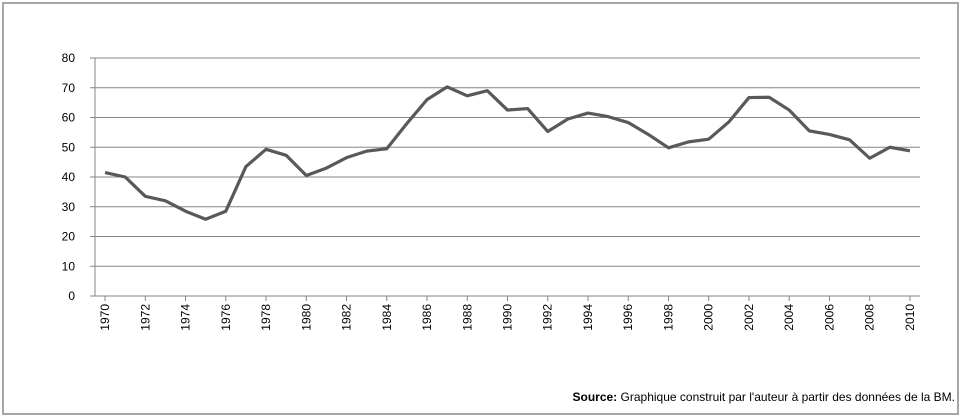 The image size is (962, 418). I want to click on x-tick-label: 1974, so click(186, 317).